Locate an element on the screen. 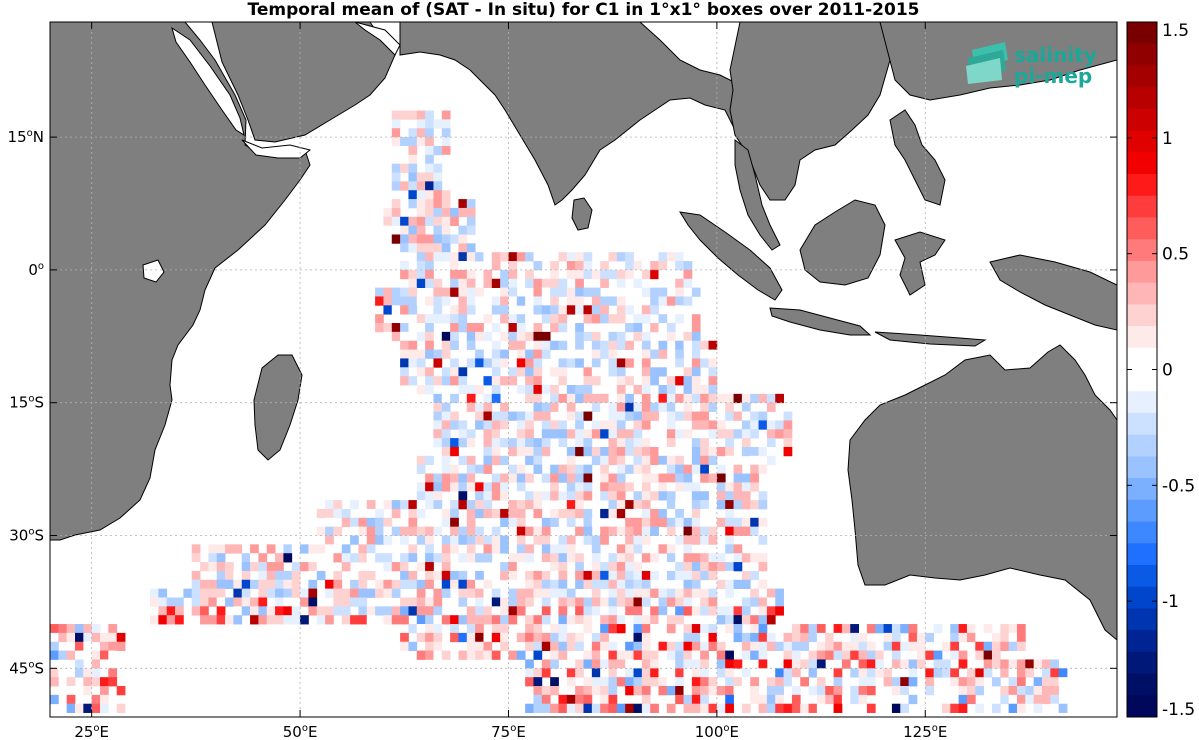  x-tick-label: 75oE is located at coordinates (508, 731).